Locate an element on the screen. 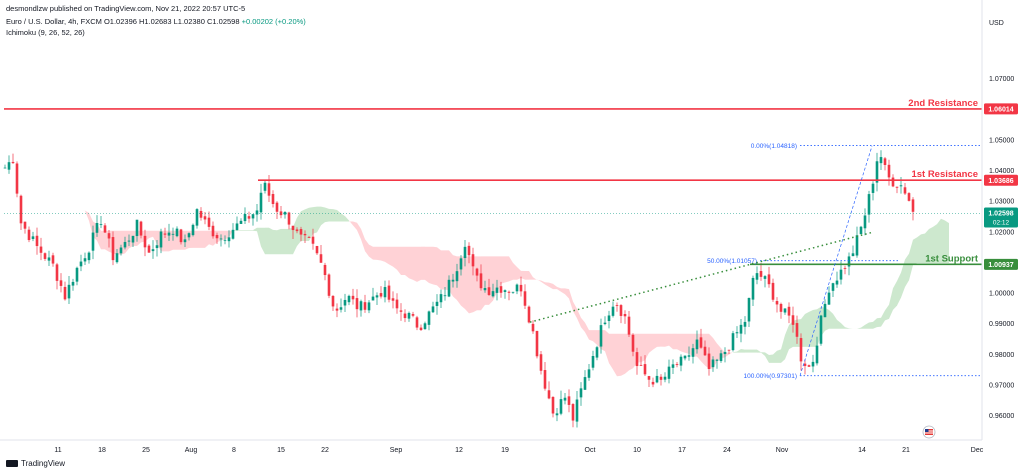 Image resolution: width=1024 pixels, height=475 pixels. x-tick-label: 19 is located at coordinates (505, 450).